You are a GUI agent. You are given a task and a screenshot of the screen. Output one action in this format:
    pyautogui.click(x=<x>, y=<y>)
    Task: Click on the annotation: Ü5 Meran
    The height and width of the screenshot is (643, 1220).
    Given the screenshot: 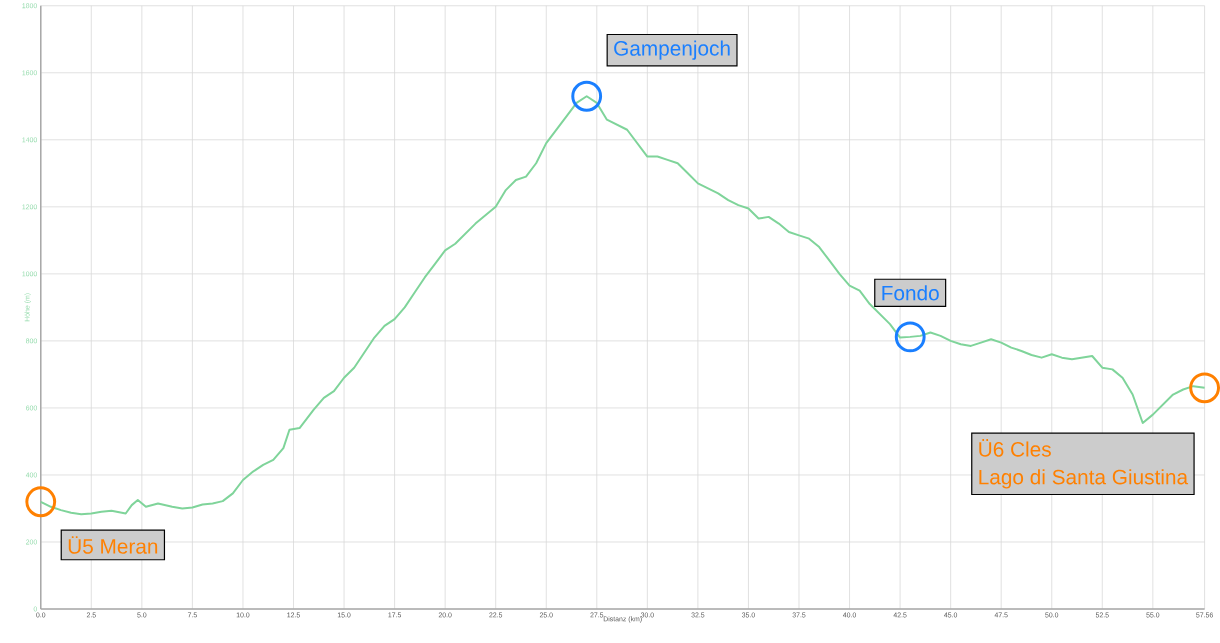 What is the action you would take?
    pyautogui.click(x=113, y=545)
    